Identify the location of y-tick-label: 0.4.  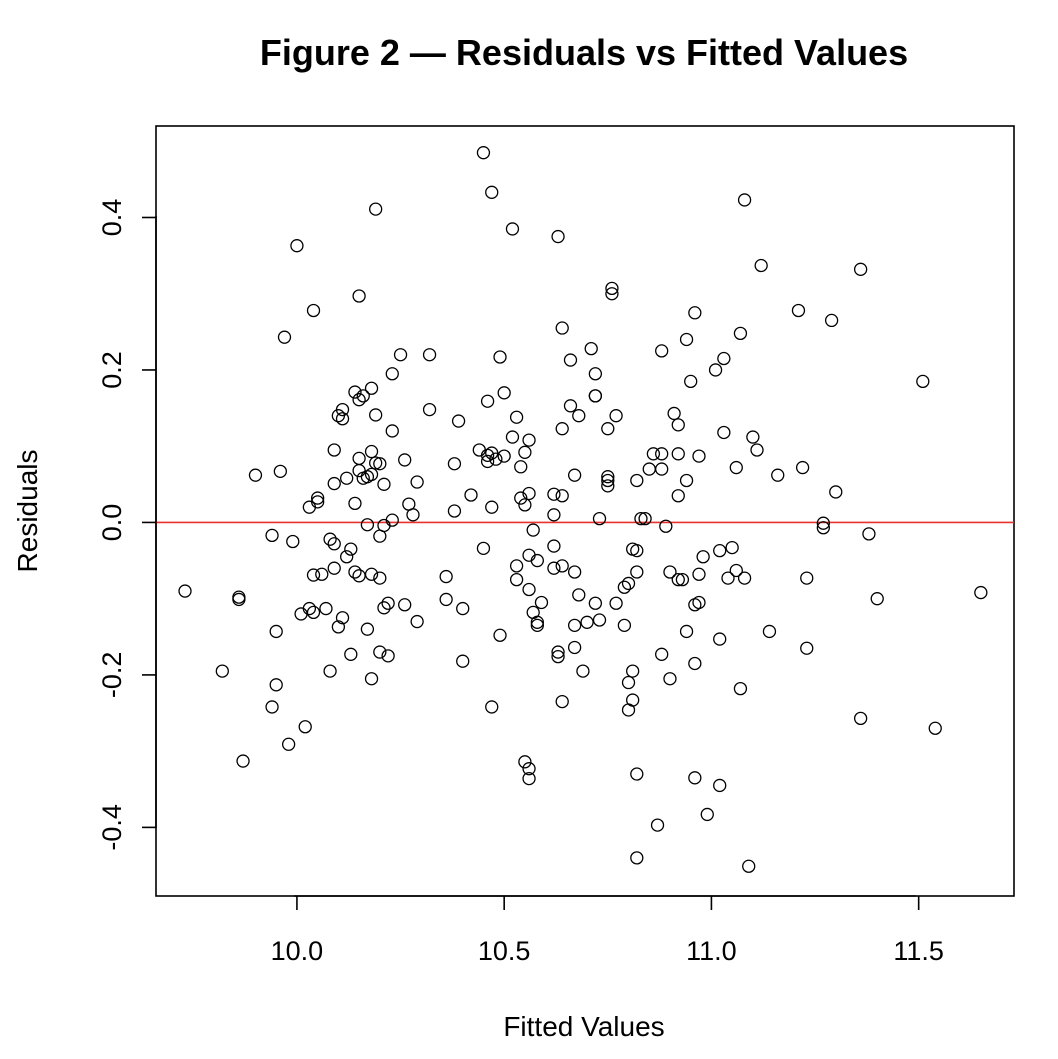
(112, 218).